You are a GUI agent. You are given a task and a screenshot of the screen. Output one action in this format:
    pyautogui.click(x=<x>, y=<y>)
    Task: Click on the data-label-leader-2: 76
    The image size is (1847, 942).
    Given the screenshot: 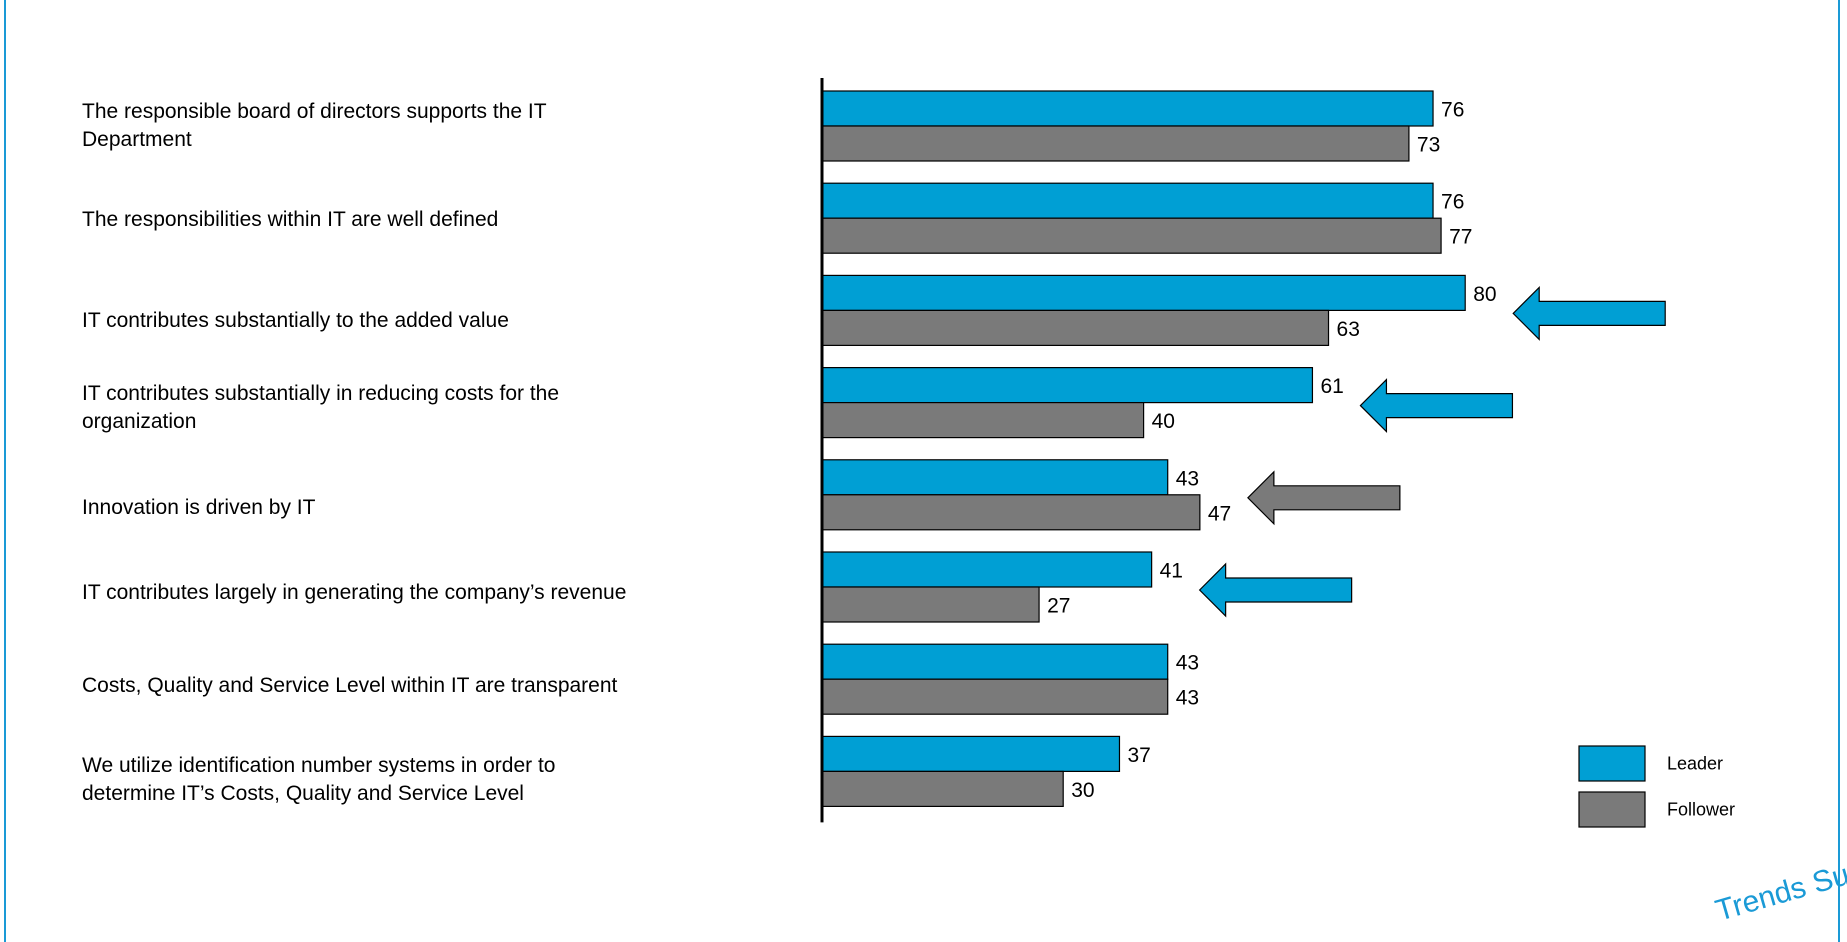 What is the action you would take?
    pyautogui.click(x=1452, y=202)
    